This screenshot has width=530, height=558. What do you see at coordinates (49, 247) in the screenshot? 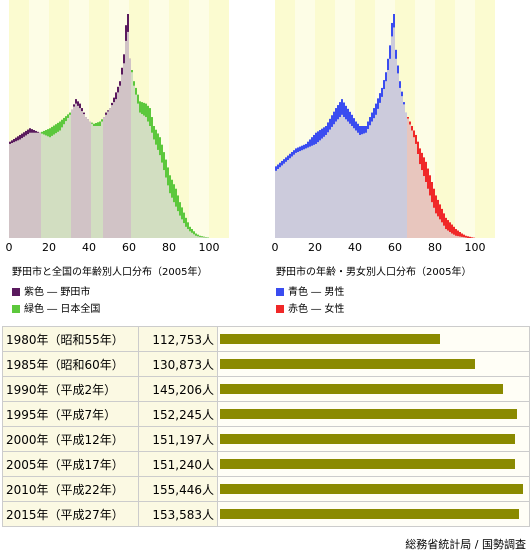
I see `x-tick-label: 20` at bounding box center [49, 247].